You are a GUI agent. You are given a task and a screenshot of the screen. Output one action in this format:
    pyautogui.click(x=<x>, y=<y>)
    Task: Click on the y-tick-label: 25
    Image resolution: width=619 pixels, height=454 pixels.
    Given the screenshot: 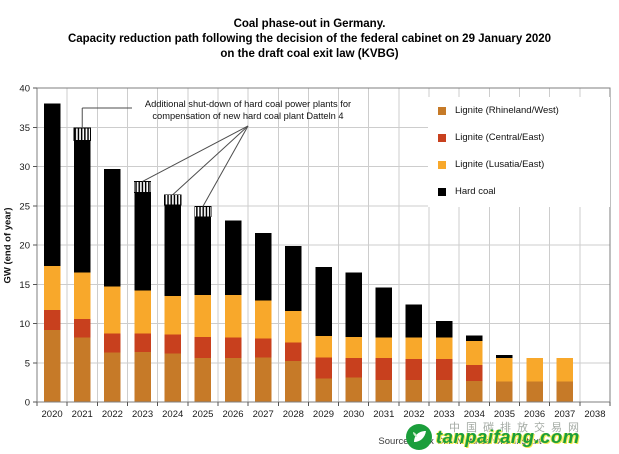 What is the action you would take?
    pyautogui.click(x=24, y=206)
    